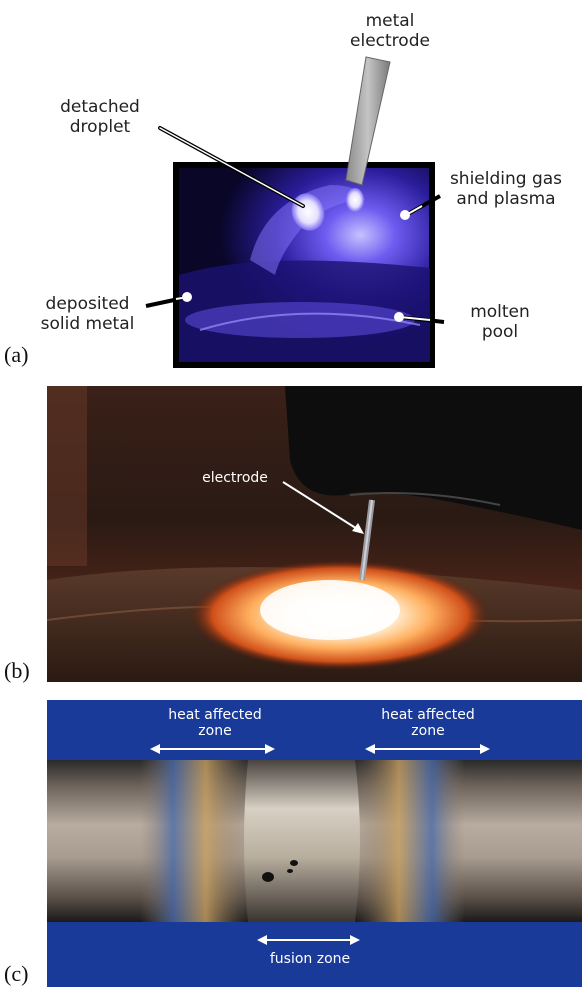 The width and height of the screenshot is (582, 990). I want to click on haz-right-region, so click(410, 841).